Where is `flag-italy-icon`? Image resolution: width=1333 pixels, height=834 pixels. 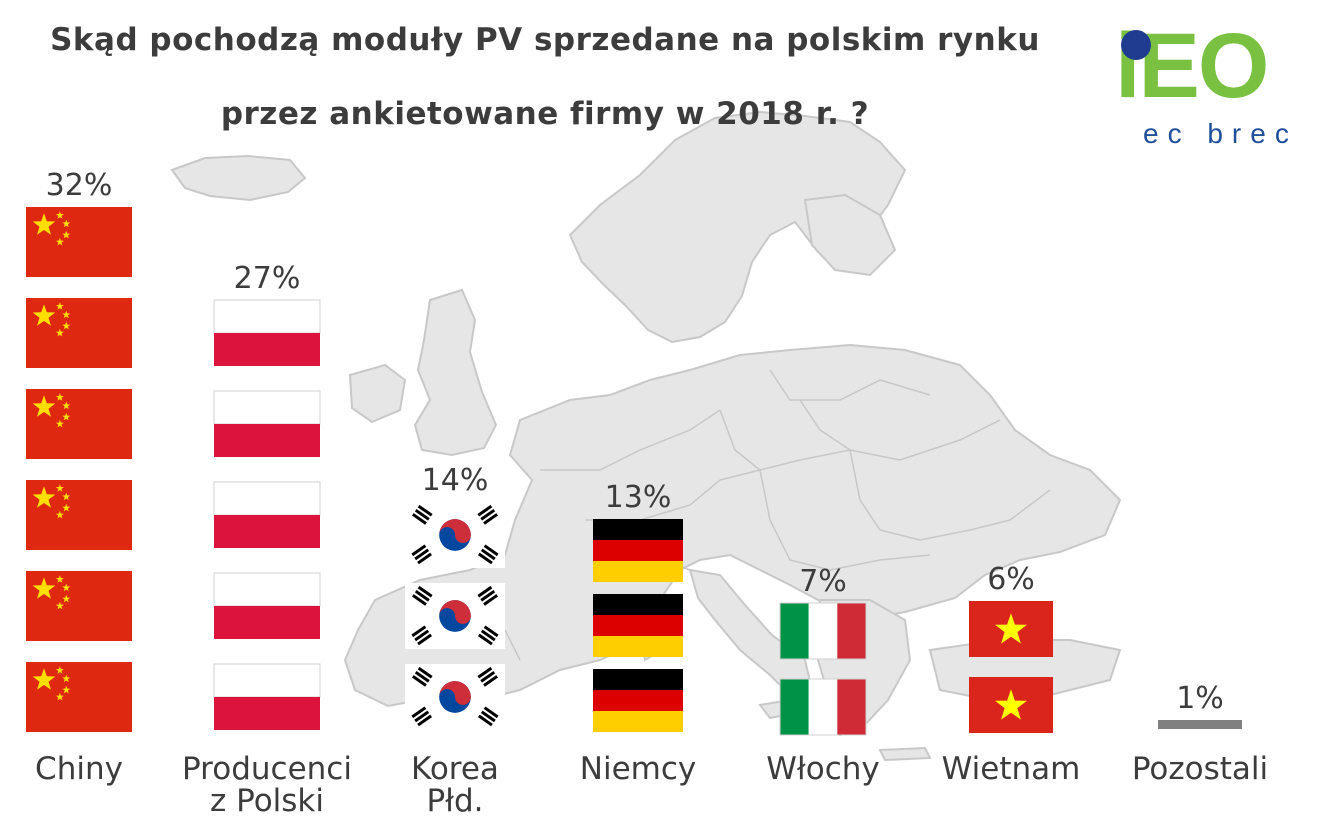 flag-italy-icon is located at coordinates (823, 707).